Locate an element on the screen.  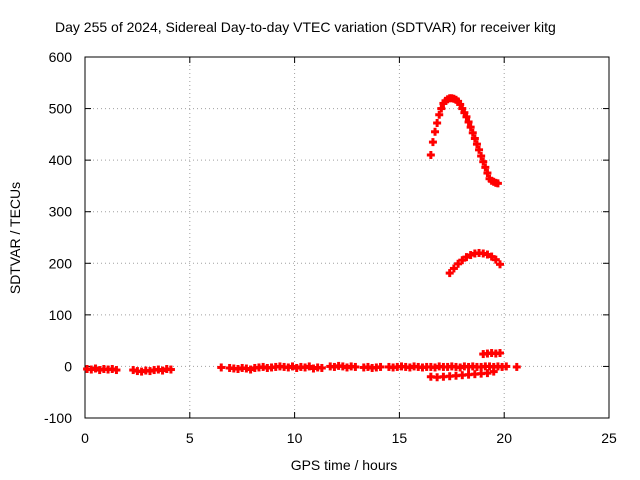
x-tick-label: 0 is located at coordinates (85, 438).